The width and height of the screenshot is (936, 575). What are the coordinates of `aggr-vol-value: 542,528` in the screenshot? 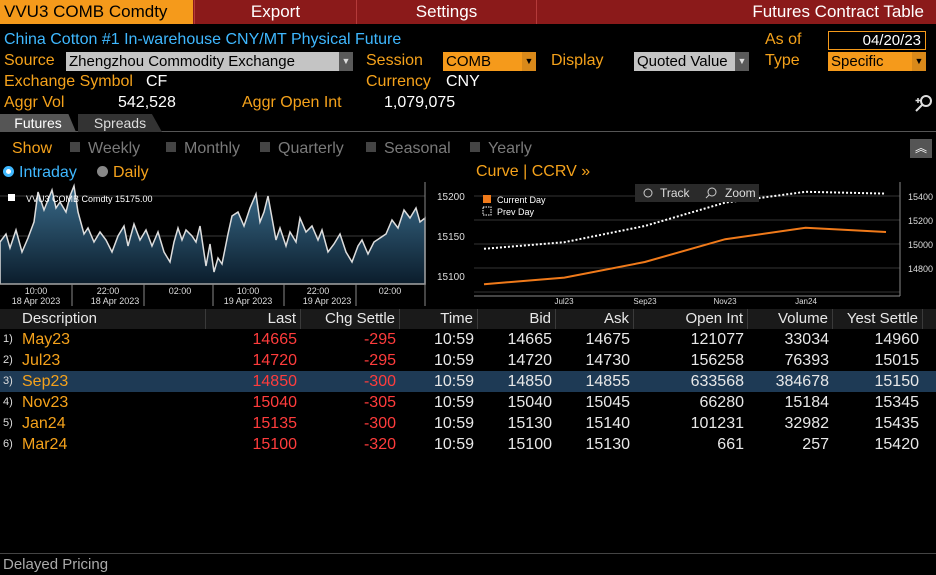 It's located at (147, 102).